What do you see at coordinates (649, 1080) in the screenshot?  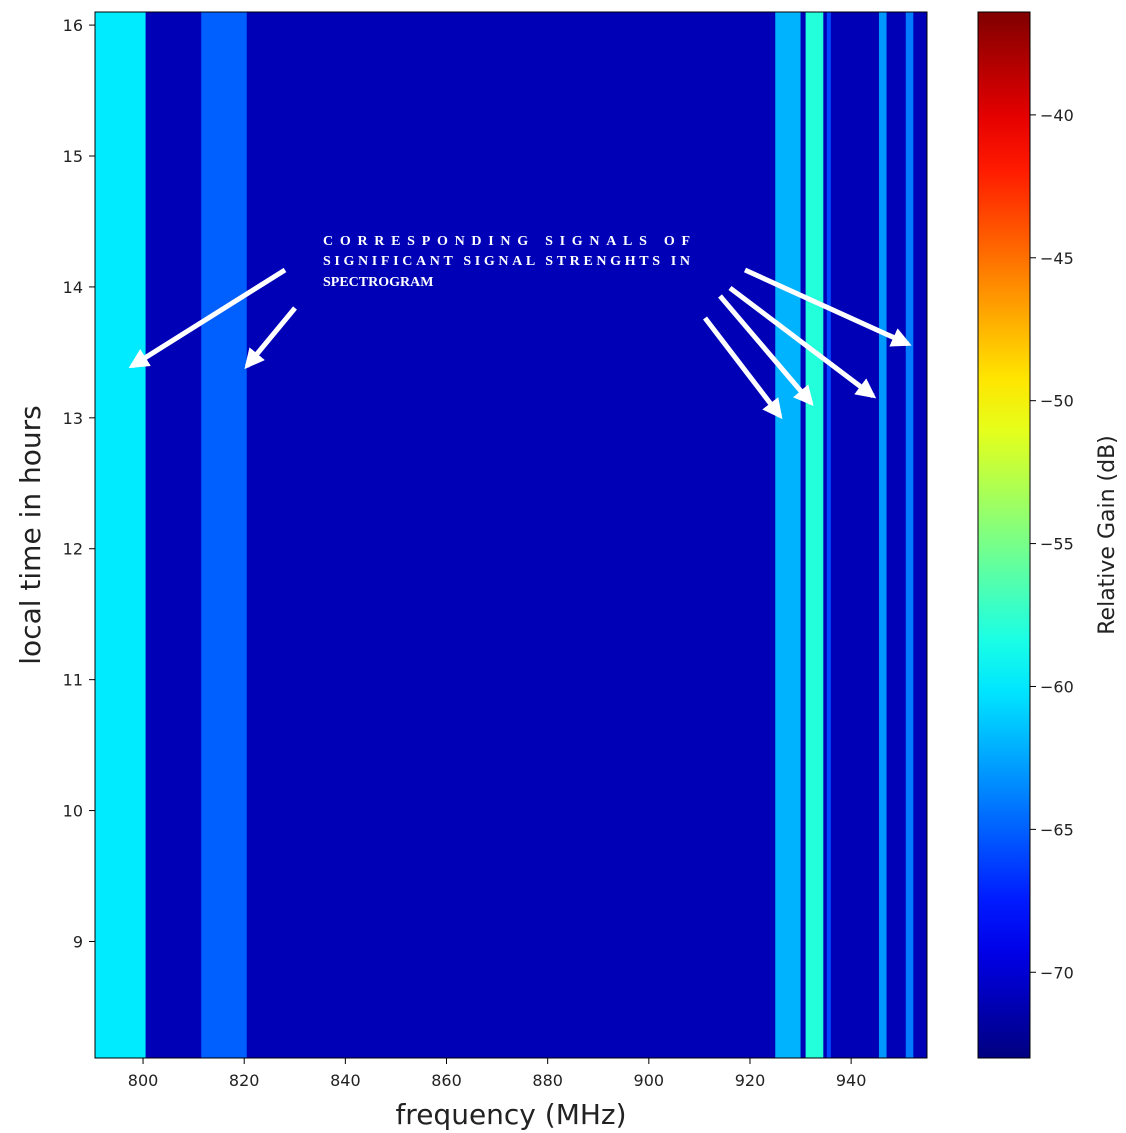 I see `x-tick-label: 900` at bounding box center [649, 1080].